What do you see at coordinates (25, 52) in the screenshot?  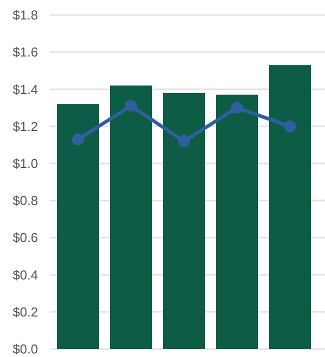 I see `y-tick-label: $1.6` at bounding box center [25, 52].